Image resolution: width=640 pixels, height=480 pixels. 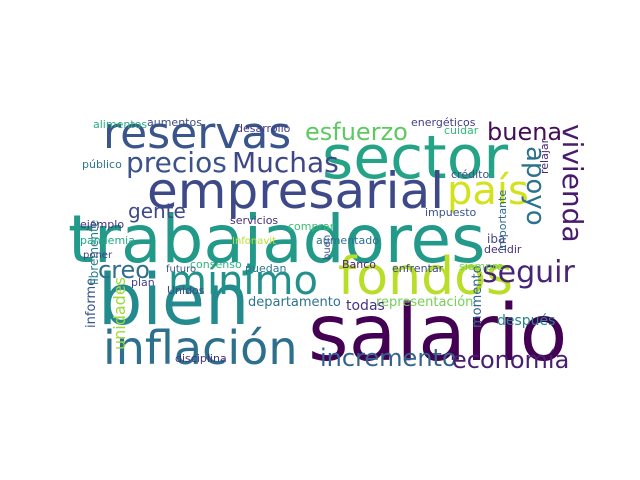 I want to click on word: incremento, so click(x=388, y=358).